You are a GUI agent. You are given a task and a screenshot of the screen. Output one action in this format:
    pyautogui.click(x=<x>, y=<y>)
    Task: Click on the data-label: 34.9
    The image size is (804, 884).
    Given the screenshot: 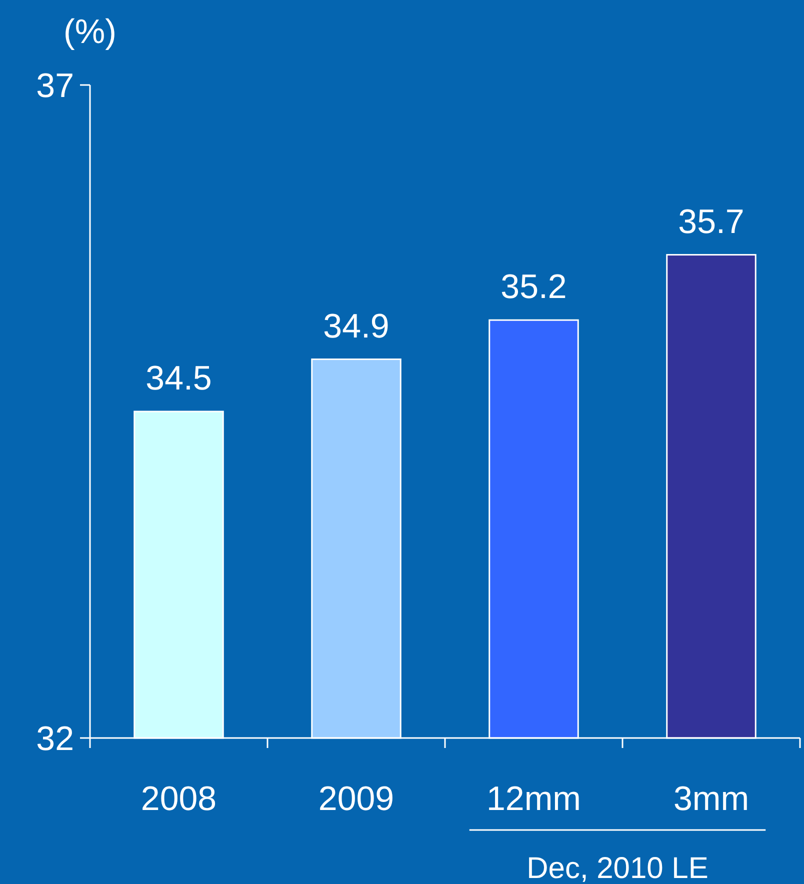 What is the action you would take?
    pyautogui.click(x=356, y=326)
    